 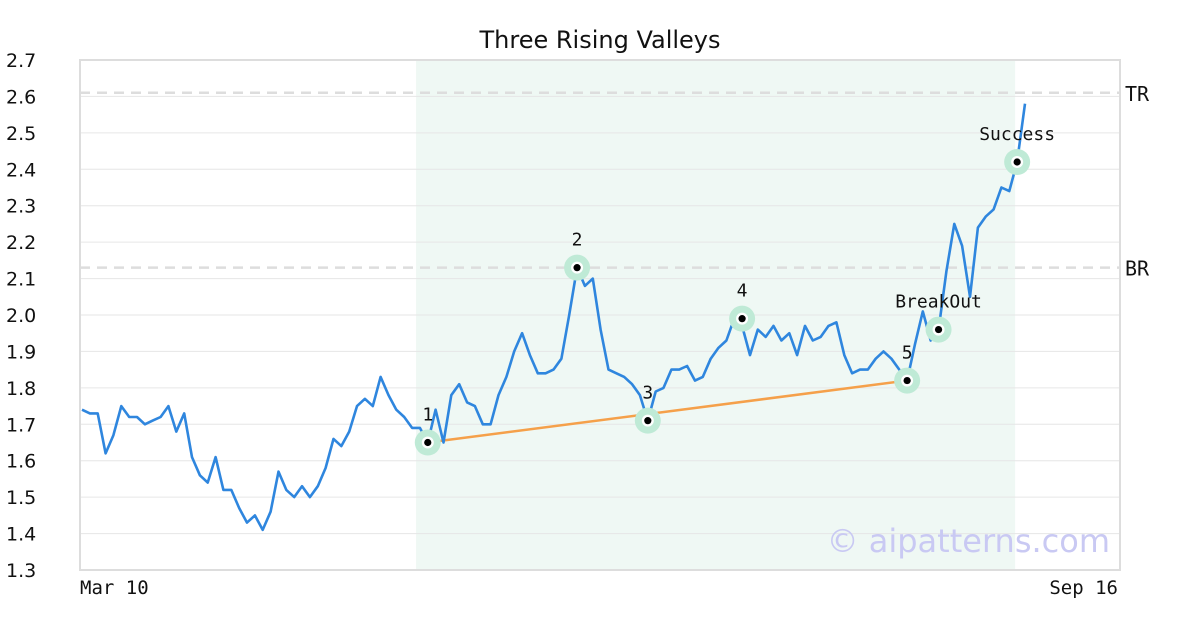 What do you see at coordinates (21, 207) in the screenshot?
I see `y-tick-label: 2.3` at bounding box center [21, 207].